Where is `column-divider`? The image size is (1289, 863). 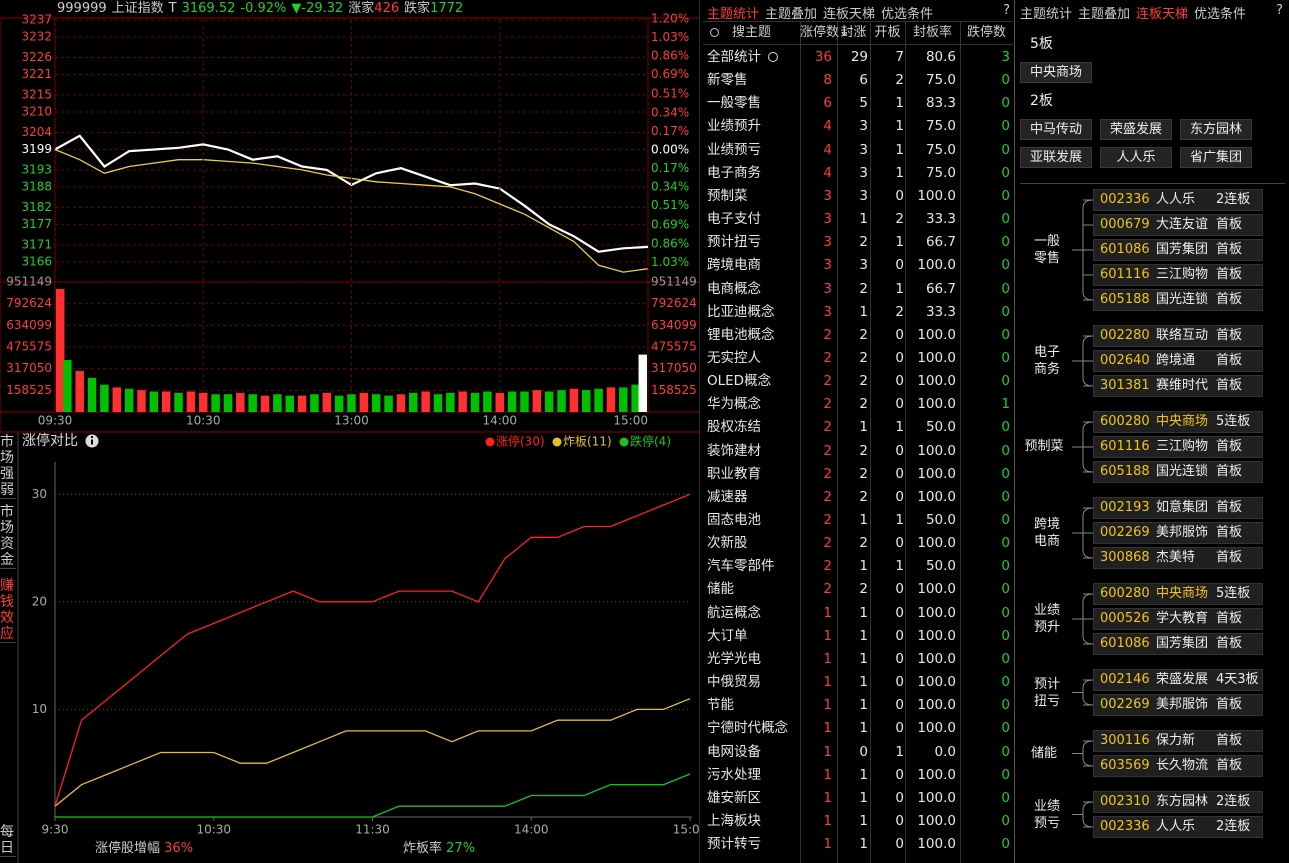 column-divider is located at coordinates (837, 442).